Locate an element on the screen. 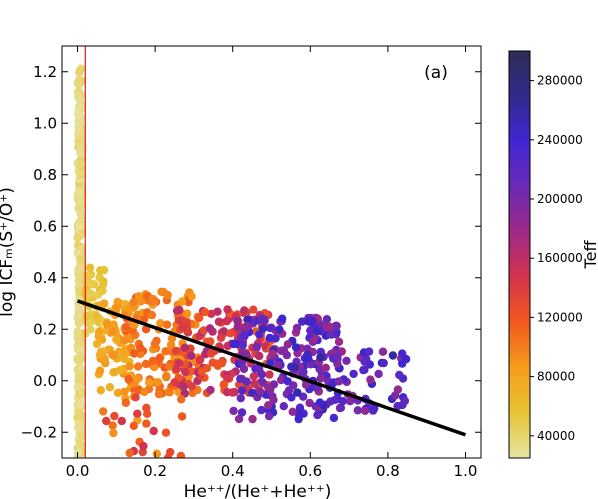 This screenshot has height=499, width=598. y-axis-title: log ICFₘ(S⁺/O⁺) is located at coordinates (8, 252).